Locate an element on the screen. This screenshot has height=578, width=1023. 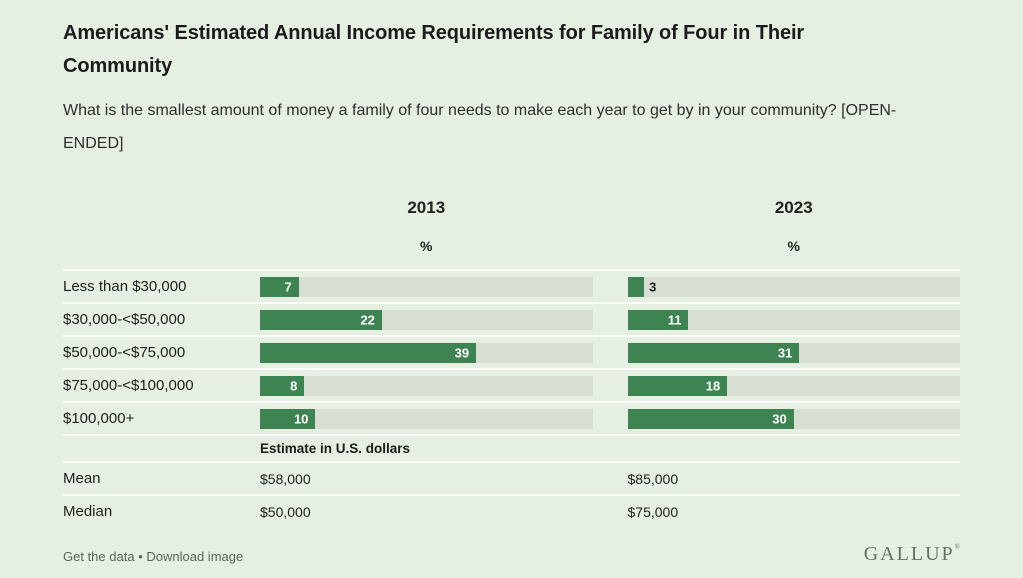
bar-track-2023: 11 is located at coordinates (793, 319).